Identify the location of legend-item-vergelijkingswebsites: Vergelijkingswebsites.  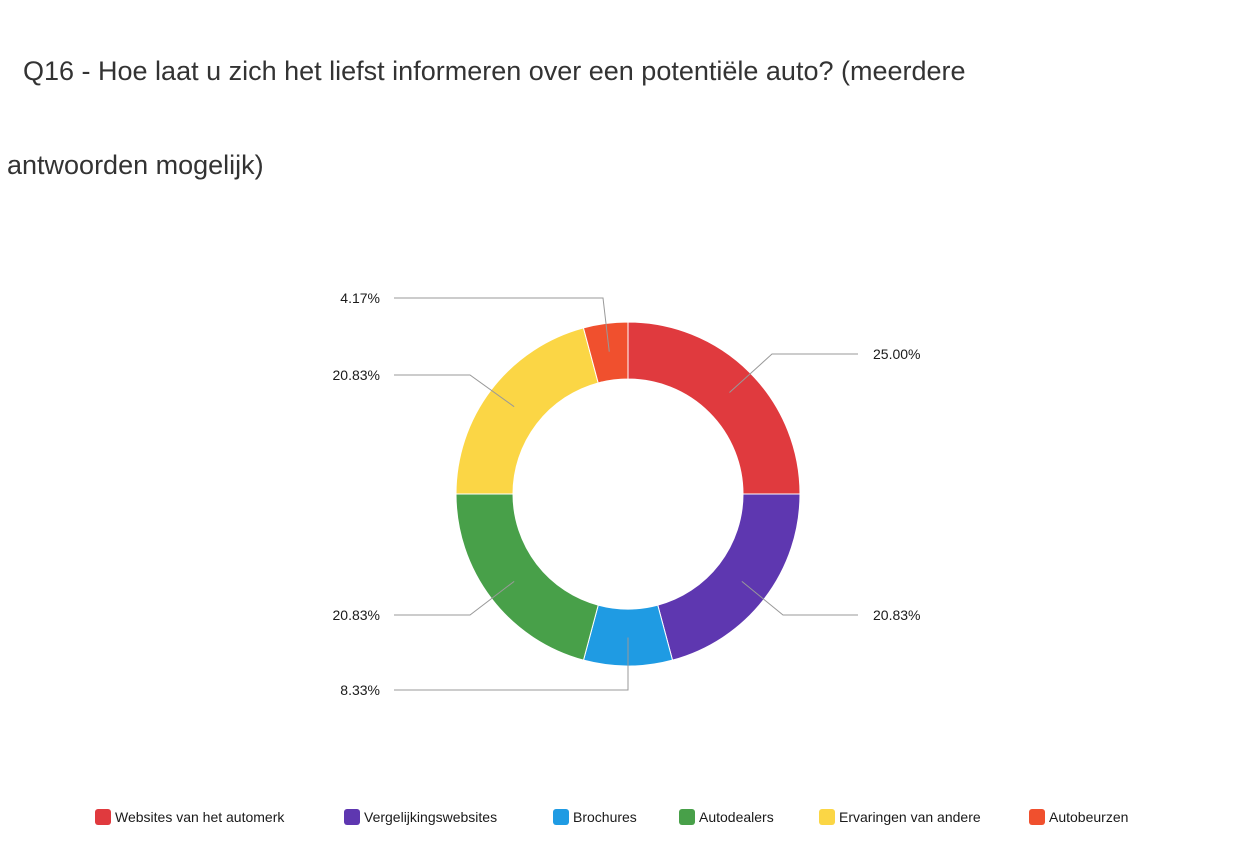
(420, 817).